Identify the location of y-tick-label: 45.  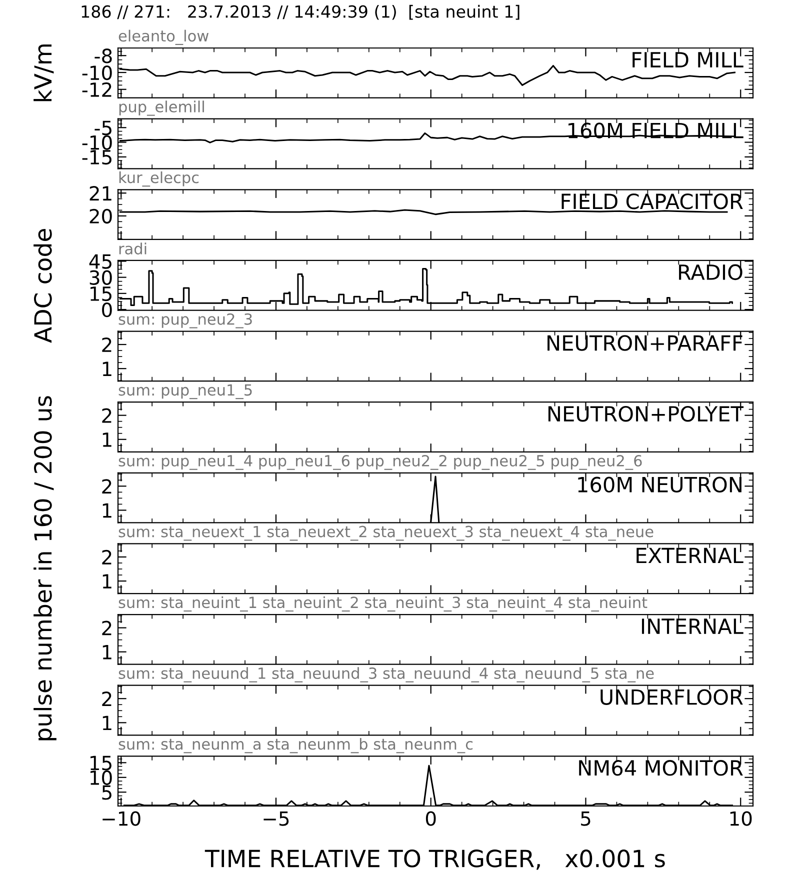
(100, 261).